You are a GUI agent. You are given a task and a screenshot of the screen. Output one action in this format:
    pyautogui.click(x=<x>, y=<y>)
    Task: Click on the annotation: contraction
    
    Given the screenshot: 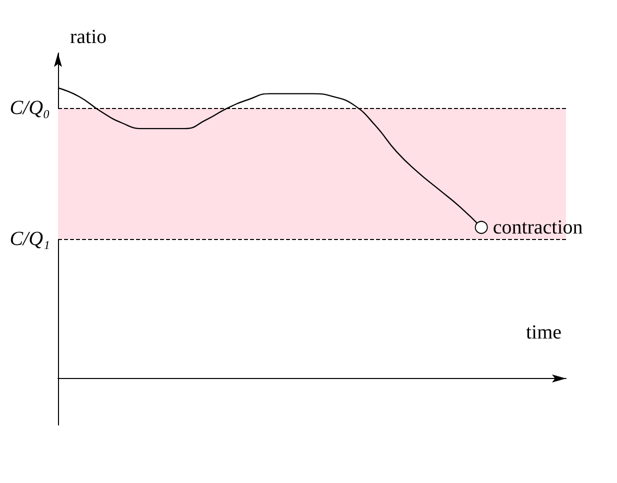 What is the action you would take?
    pyautogui.click(x=537, y=227)
    